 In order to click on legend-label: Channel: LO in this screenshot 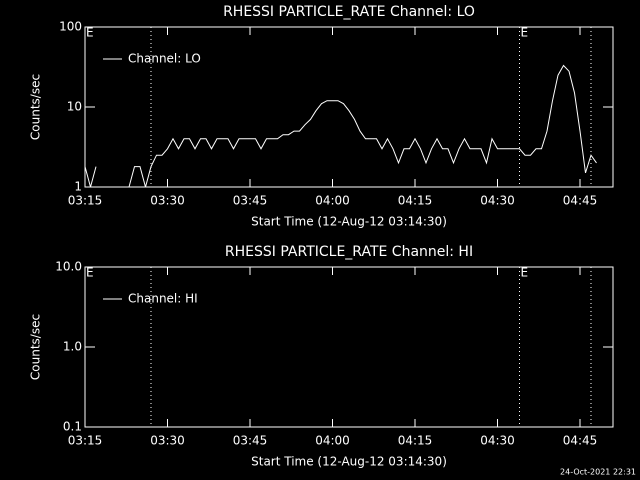, I will do `click(164, 59)`.